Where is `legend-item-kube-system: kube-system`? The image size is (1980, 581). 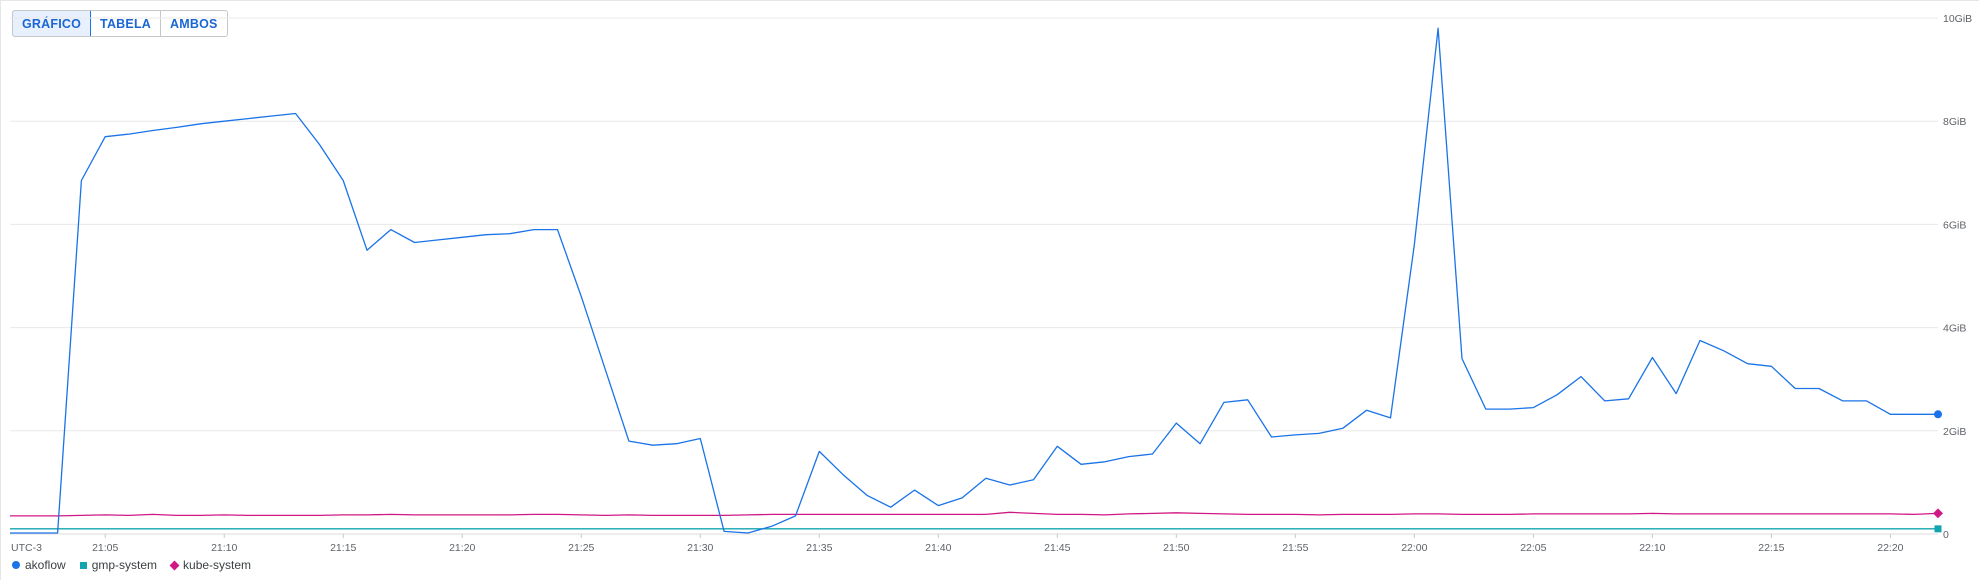
legend-item-kube-system: kube-system is located at coordinates (210, 565).